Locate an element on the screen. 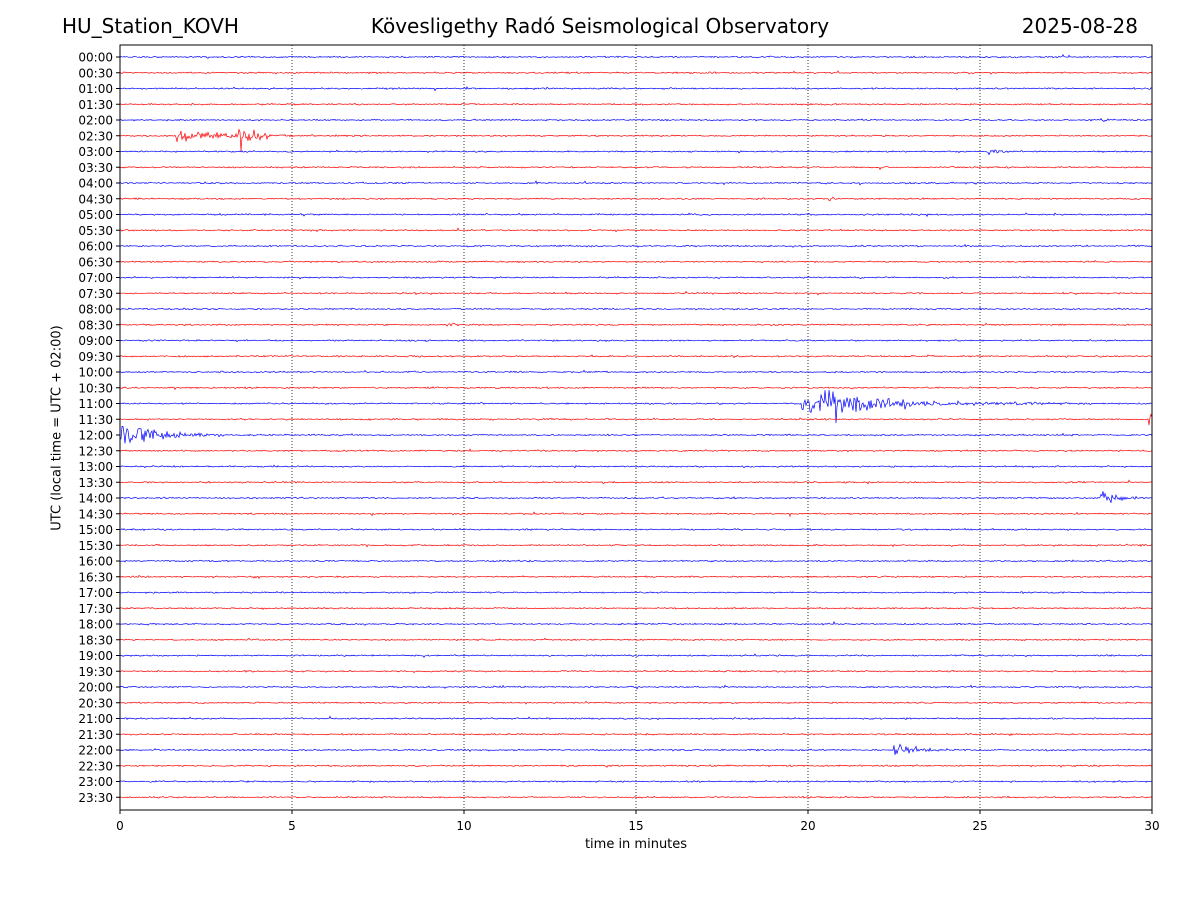  y-tick-label-1030: 10:30 is located at coordinates (95, 388).